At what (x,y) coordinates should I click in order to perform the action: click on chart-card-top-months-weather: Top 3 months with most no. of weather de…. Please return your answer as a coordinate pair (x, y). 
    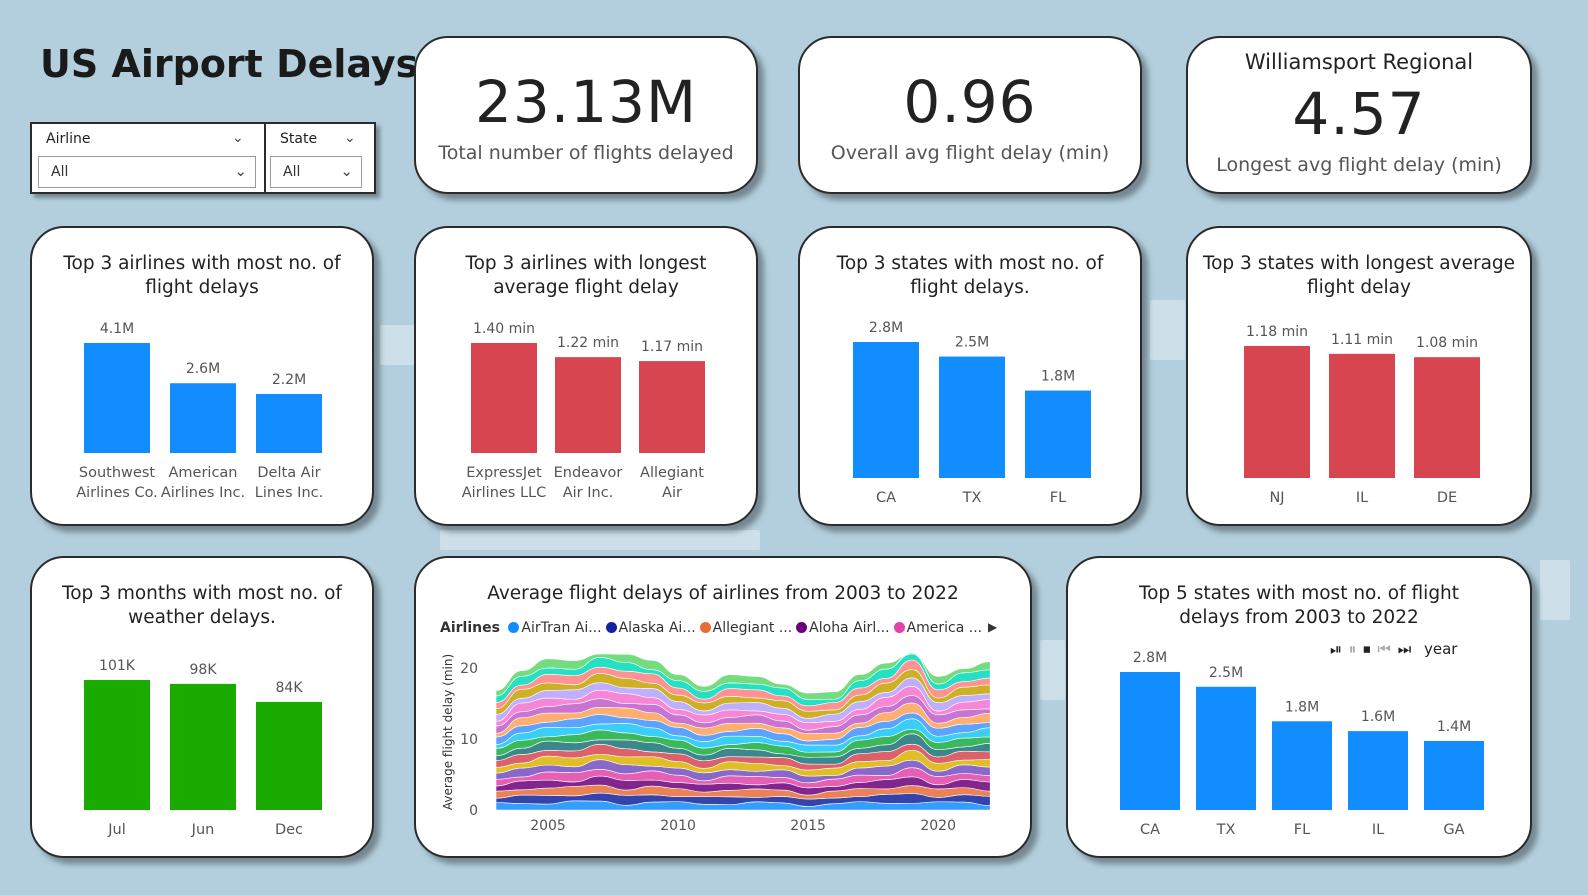
    Looking at the image, I should click on (202, 707).